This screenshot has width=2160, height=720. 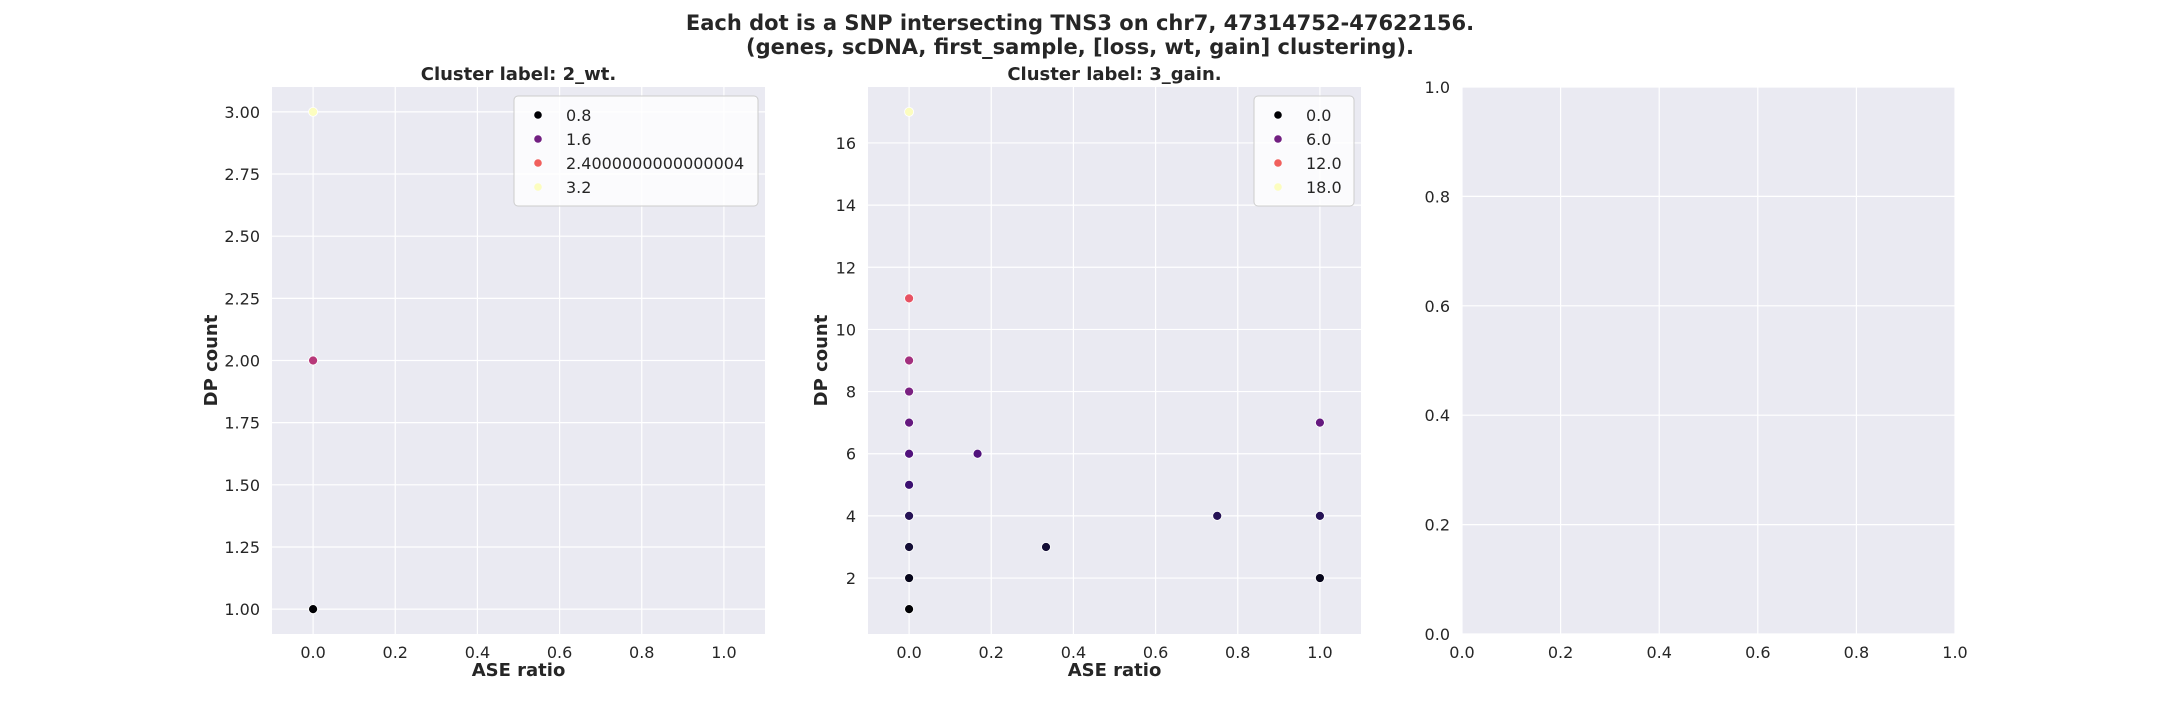 What do you see at coordinates (1324, 187) in the screenshot?
I see `legend-label: 18.0` at bounding box center [1324, 187].